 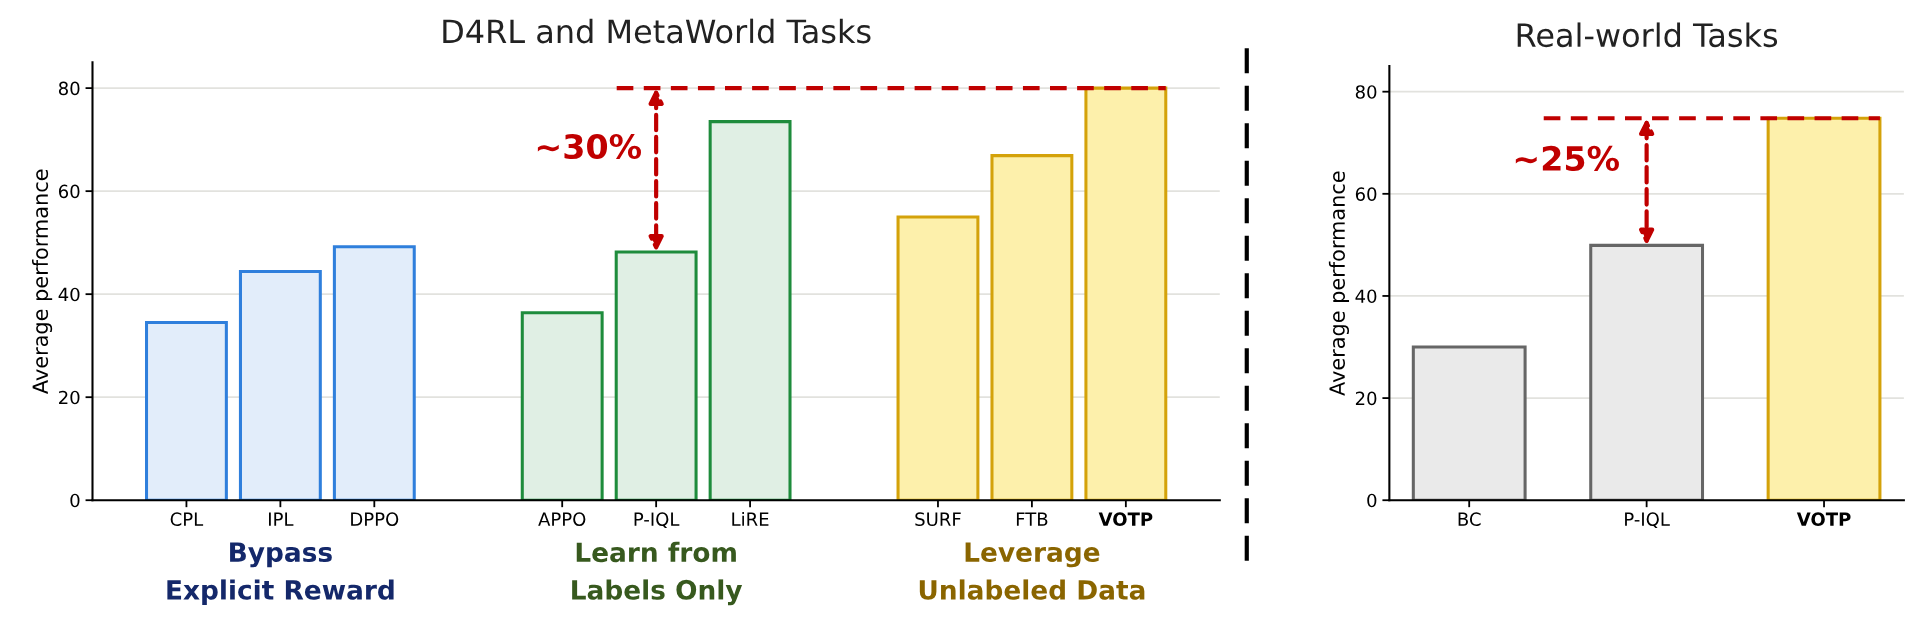 I want to click on x-tick-label: CPL, so click(x=187, y=519).